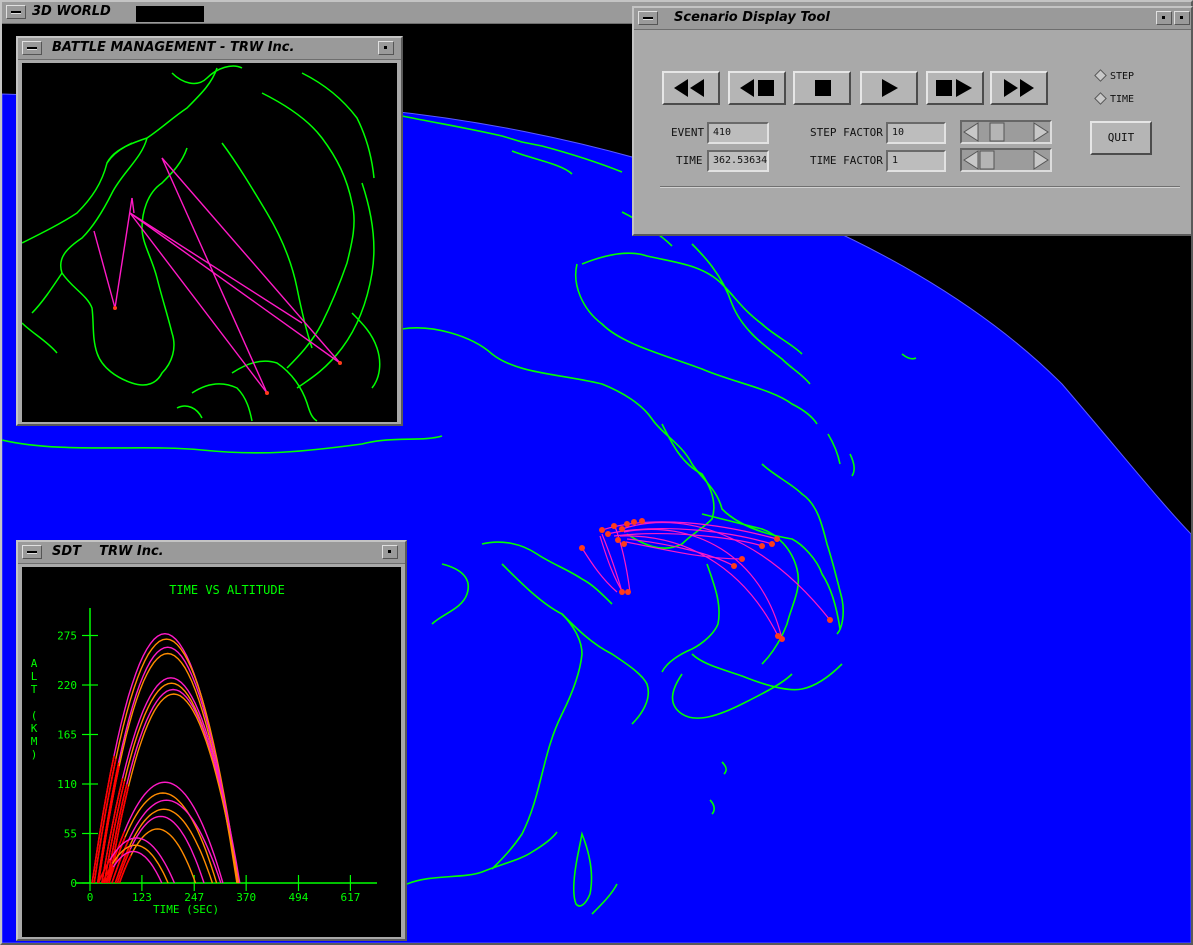 The height and width of the screenshot is (945, 1193). What do you see at coordinates (34, 741) in the screenshot?
I see `y-axis-label-char: M` at bounding box center [34, 741].